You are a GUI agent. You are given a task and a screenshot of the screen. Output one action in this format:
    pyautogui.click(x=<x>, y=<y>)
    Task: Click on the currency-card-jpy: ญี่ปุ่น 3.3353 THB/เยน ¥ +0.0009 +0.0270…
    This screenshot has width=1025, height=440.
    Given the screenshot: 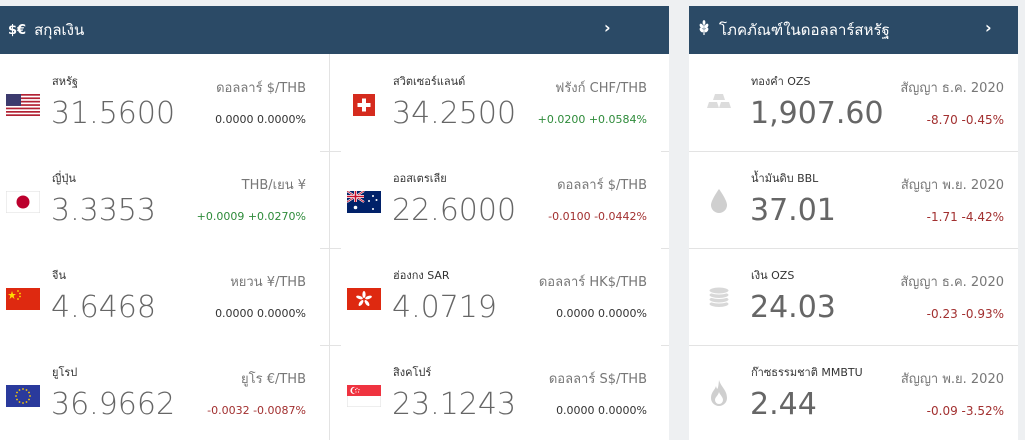 What is the action you would take?
    pyautogui.click(x=160, y=199)
    